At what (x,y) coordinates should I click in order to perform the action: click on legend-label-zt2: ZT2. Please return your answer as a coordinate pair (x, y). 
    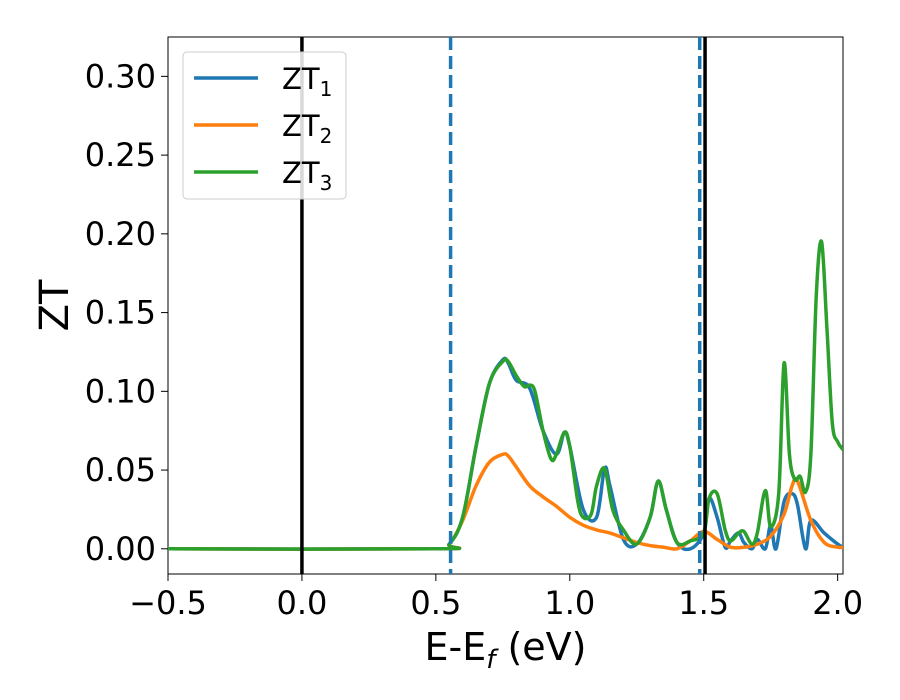
    Looking at the image, I should click on (307, 128).